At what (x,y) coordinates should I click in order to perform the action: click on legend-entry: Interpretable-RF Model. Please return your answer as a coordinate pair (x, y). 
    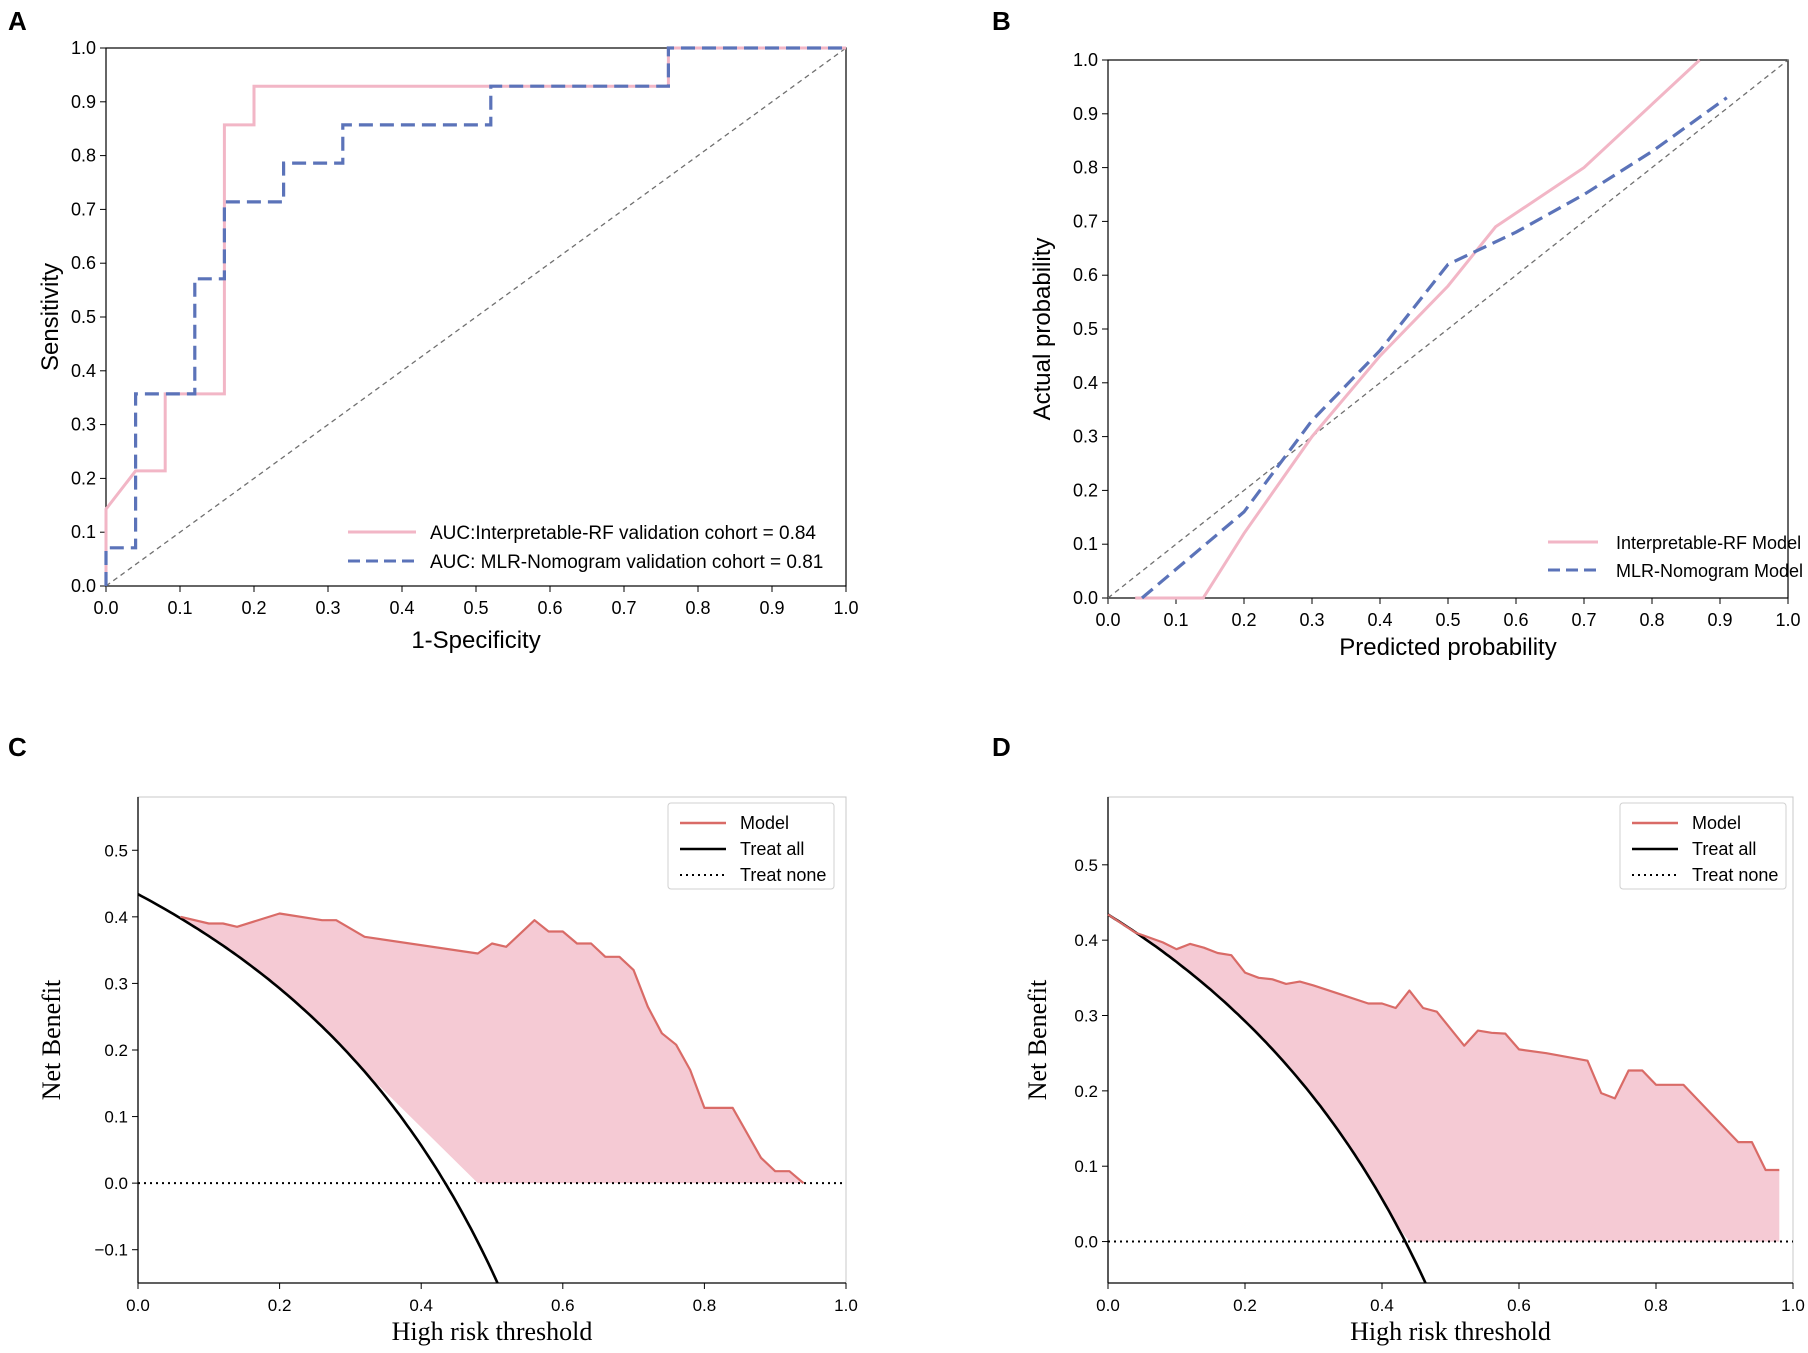
    Looking at the image, I should click on (1708, 543).